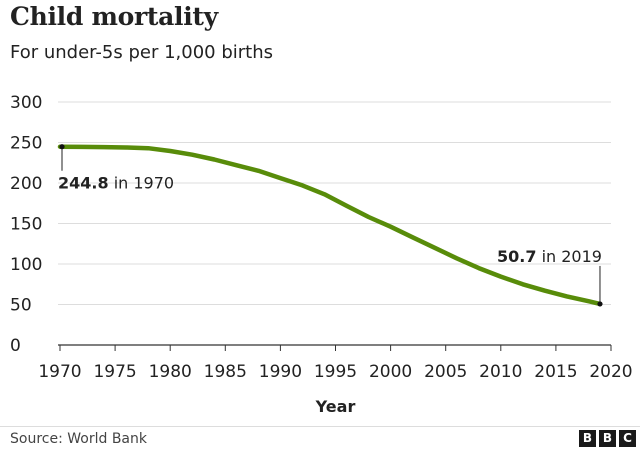 Image resolution: width=640 pixels, height=452 pixels. What do you see at coordinates (26, 265) in the screenshot?
I see `y-tick-label: 100` at bounding box center [26, 265].